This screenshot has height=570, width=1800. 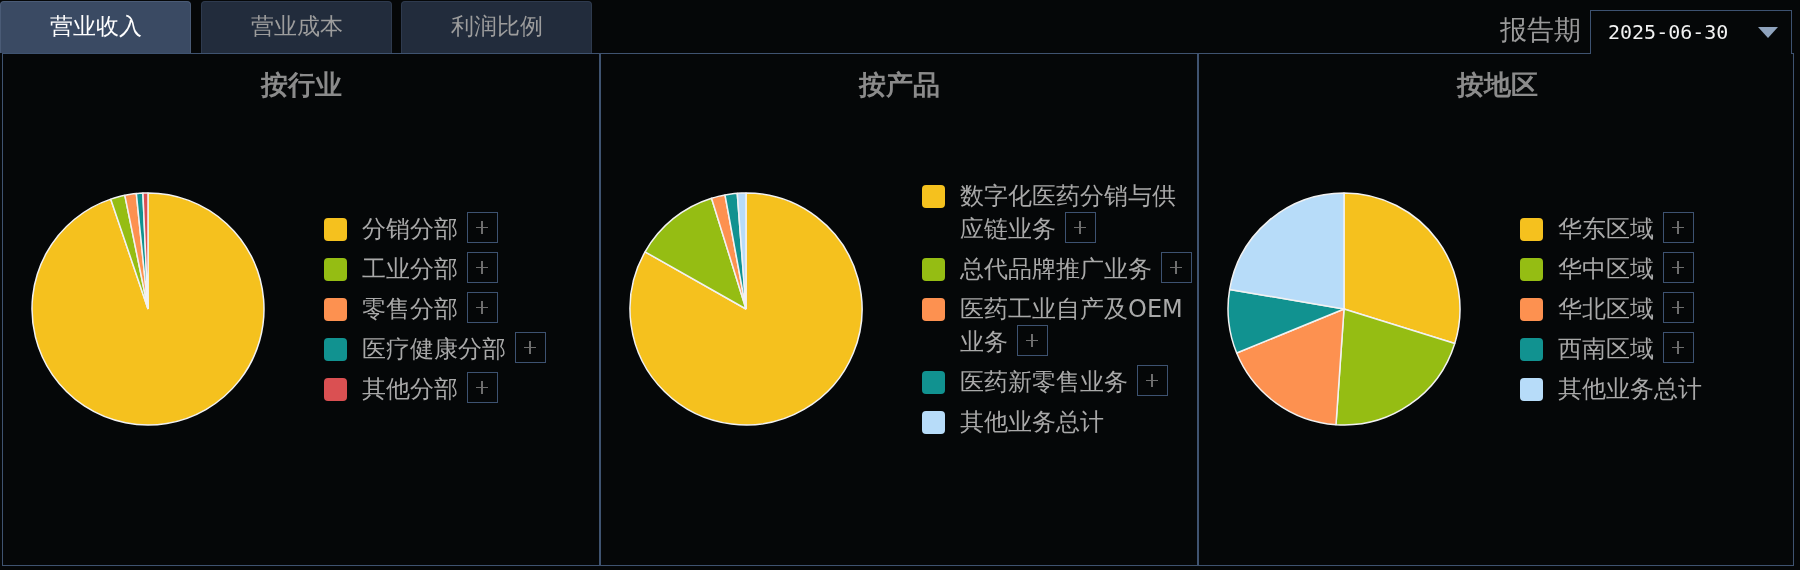 What do you see at coordinates (1606, 308) in the screenshot?
I see `legend-label: 华北区域` at bounding box center [1606, 308].